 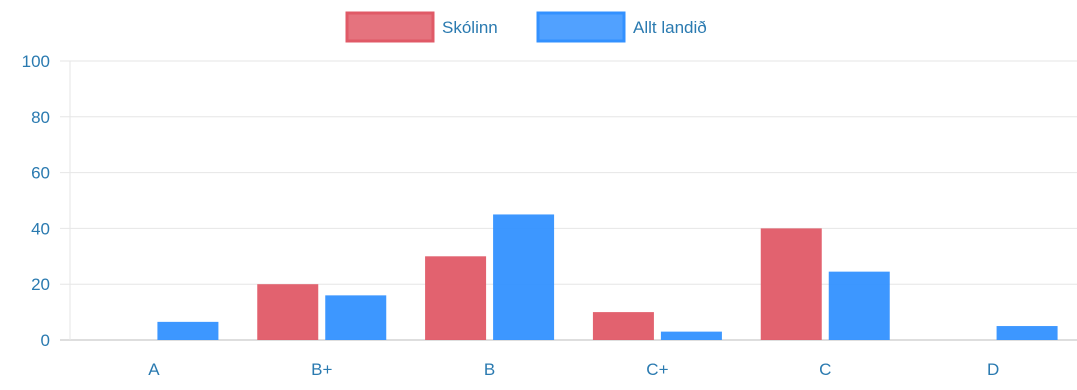 I want to click on legend-item-skolinn: Skólinn, so click(x=421, y=27).